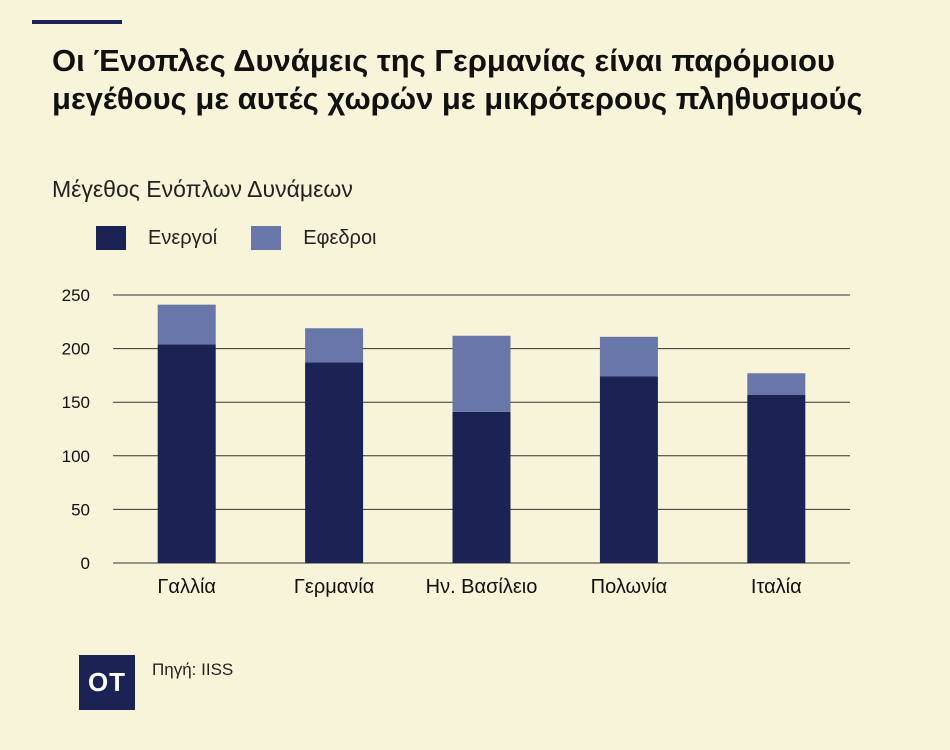  What do you see at coordinates (111, 238) in the screenshot?
I see `legend-swatch-active` at bounding box center [111, 238].